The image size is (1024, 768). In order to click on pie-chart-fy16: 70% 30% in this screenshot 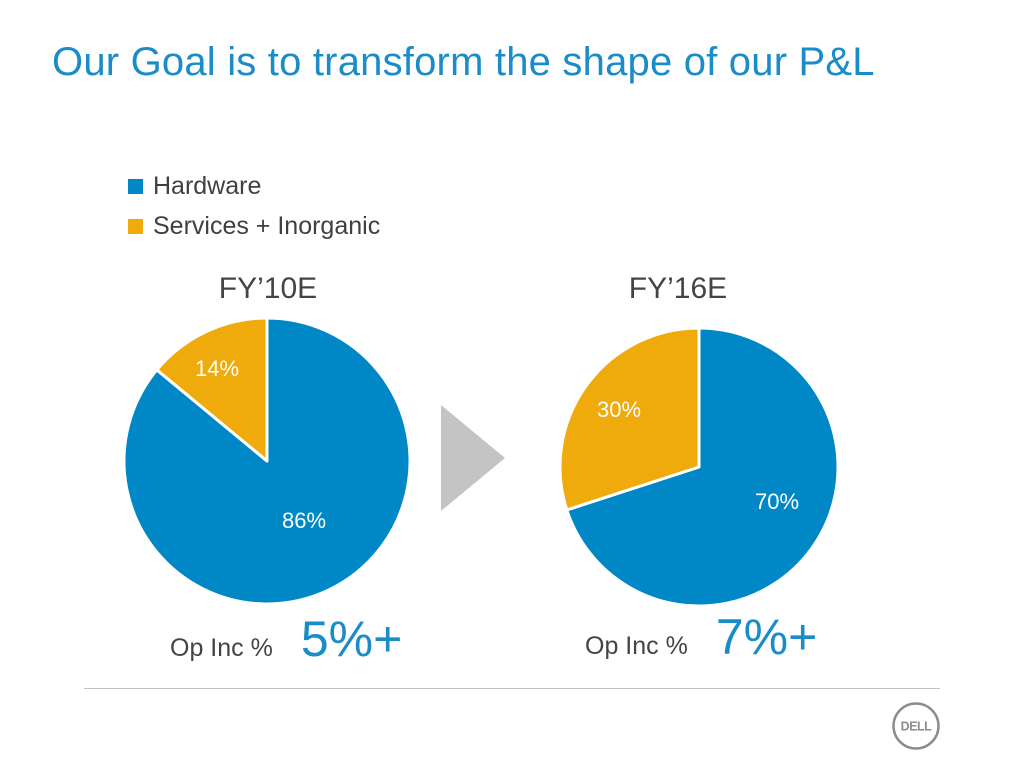, I will do `click(699, 467)`.